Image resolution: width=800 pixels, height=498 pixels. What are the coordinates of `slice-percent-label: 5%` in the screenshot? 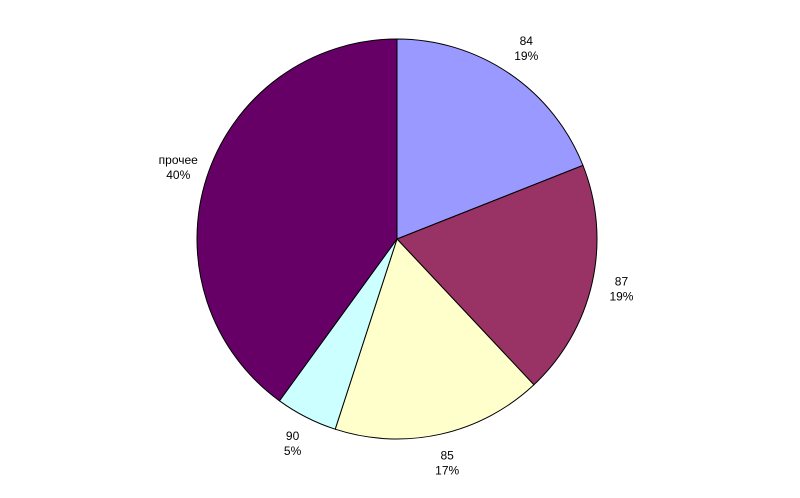 It's located at (293, 451).